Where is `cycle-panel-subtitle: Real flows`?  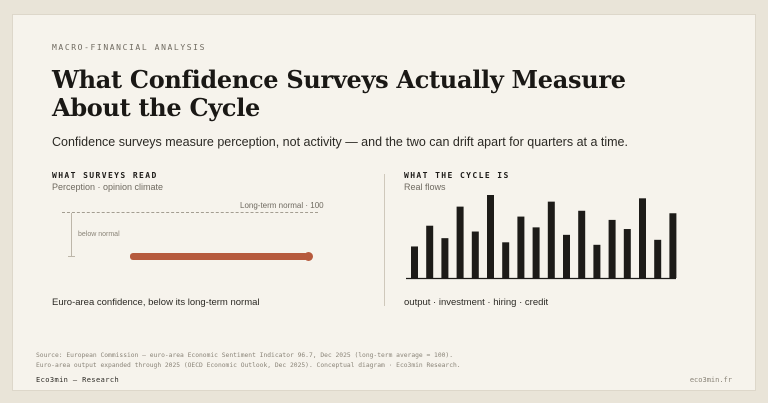 cycle-panel-subtitle: Real flows is located at coordinates (425, 187).